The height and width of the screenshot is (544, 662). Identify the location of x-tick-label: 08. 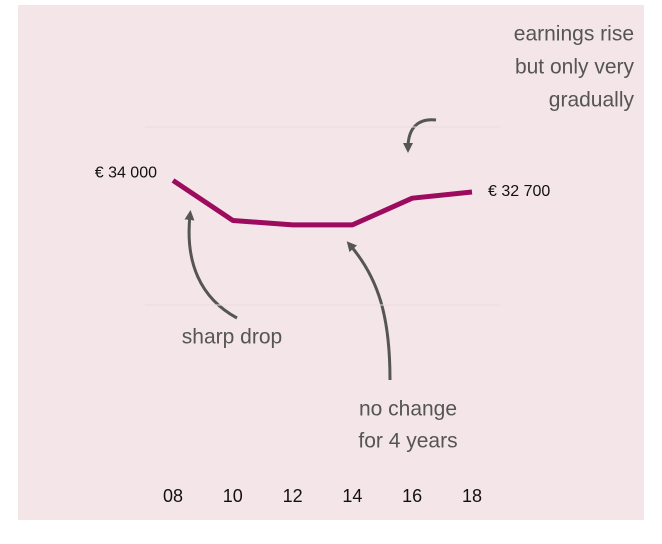
(173, 496).